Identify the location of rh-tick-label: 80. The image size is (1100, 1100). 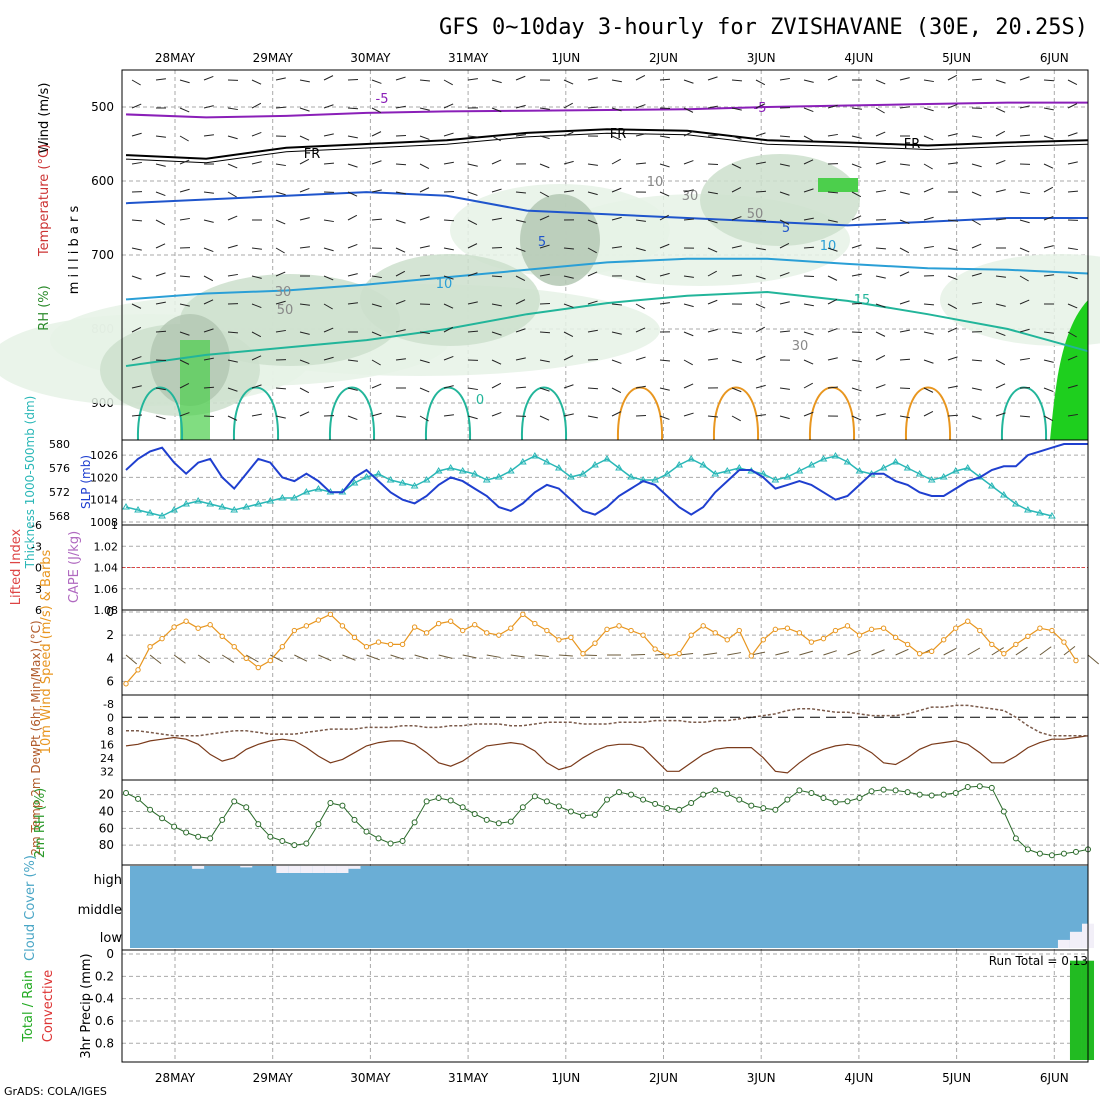
(106, 845).